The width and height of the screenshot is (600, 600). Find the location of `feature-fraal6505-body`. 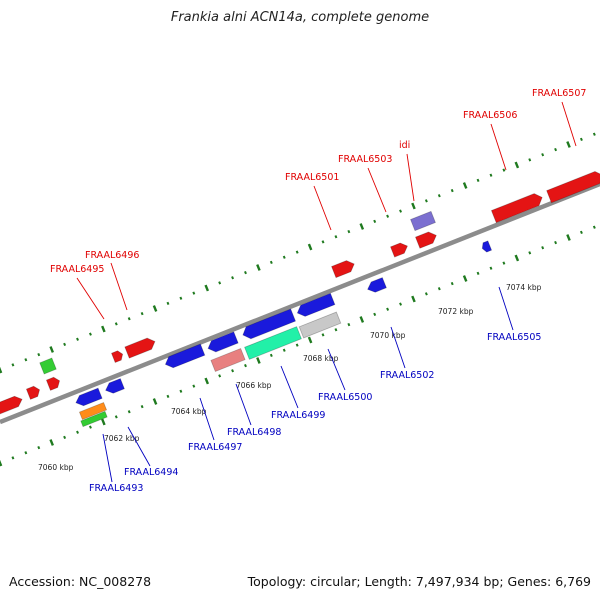

feature-fraal6505-body is located at coordinates (487, 246).